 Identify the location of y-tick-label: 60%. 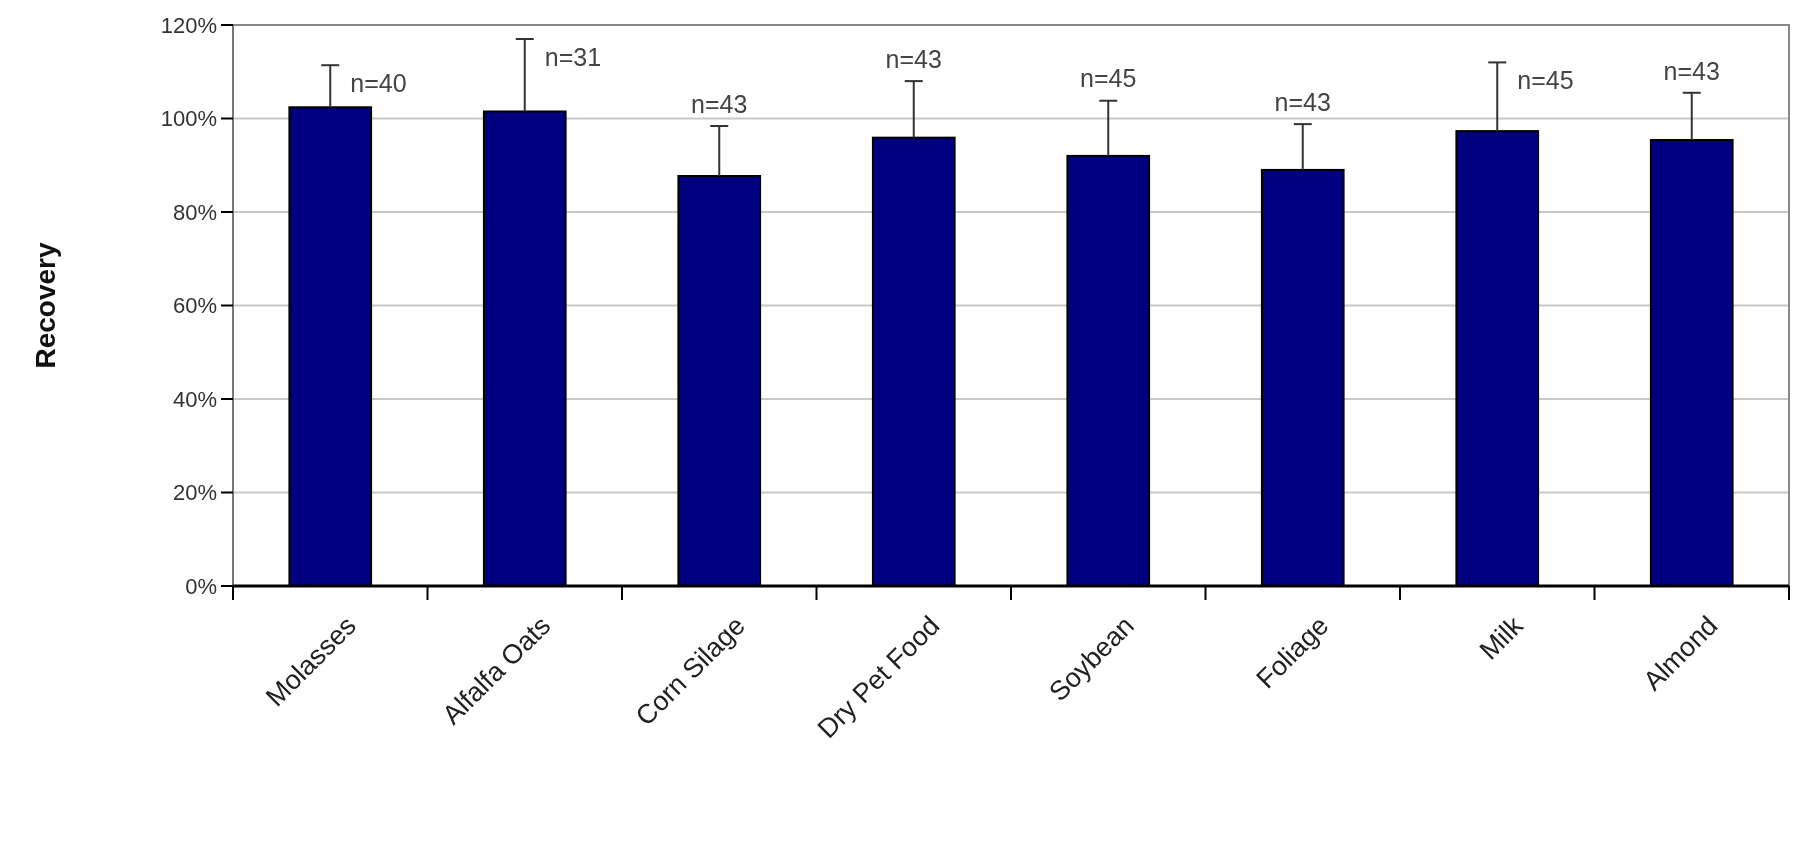
(194, 306).